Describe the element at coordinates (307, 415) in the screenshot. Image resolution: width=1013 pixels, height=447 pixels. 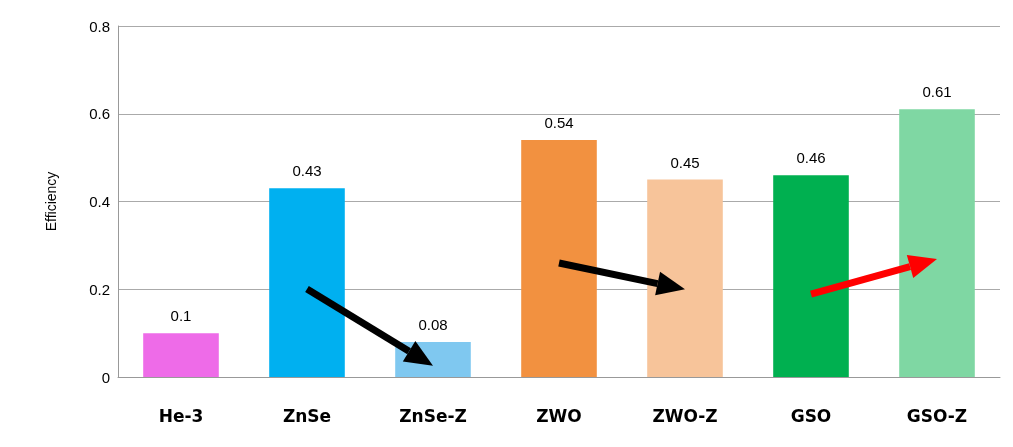
I see `x-tick-label: ZnSe` at that location.